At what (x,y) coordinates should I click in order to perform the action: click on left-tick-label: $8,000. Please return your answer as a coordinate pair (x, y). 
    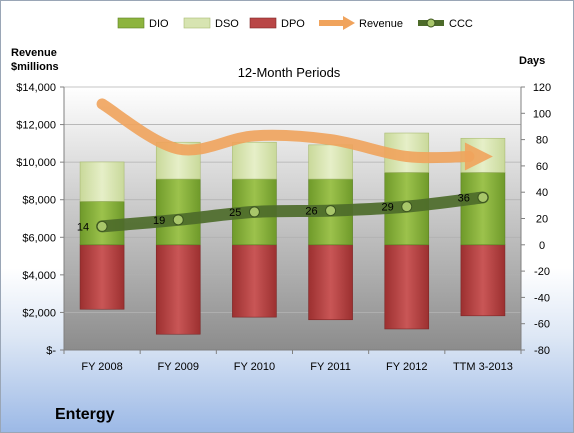
    Looking at the image, I should click on (39, 201).